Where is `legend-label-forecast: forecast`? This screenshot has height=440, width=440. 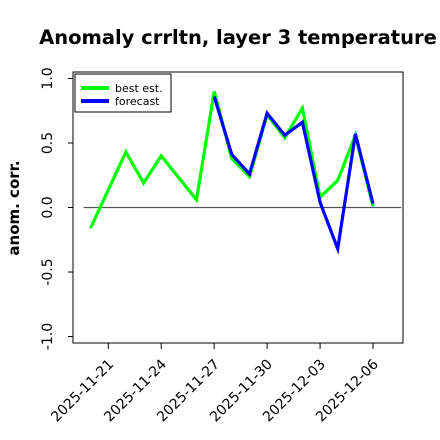 legend-label-forecast: forecast is located at coordinates (137, 101).